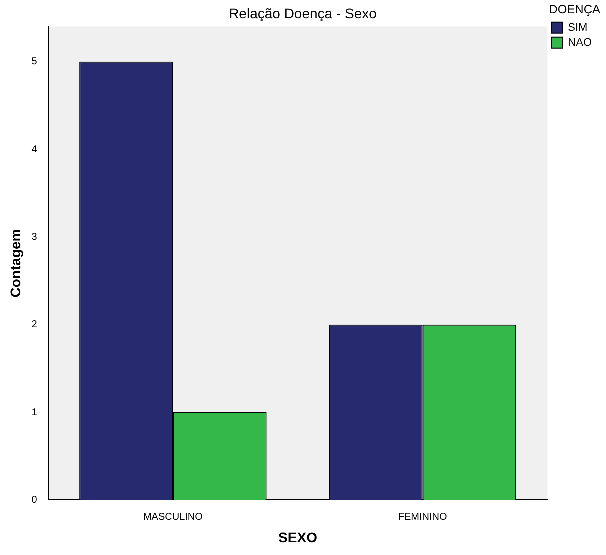 The height and width of the screenshot is (555, 606). I want to click on x-tick-label: MASCULINO, so click(173, 517).